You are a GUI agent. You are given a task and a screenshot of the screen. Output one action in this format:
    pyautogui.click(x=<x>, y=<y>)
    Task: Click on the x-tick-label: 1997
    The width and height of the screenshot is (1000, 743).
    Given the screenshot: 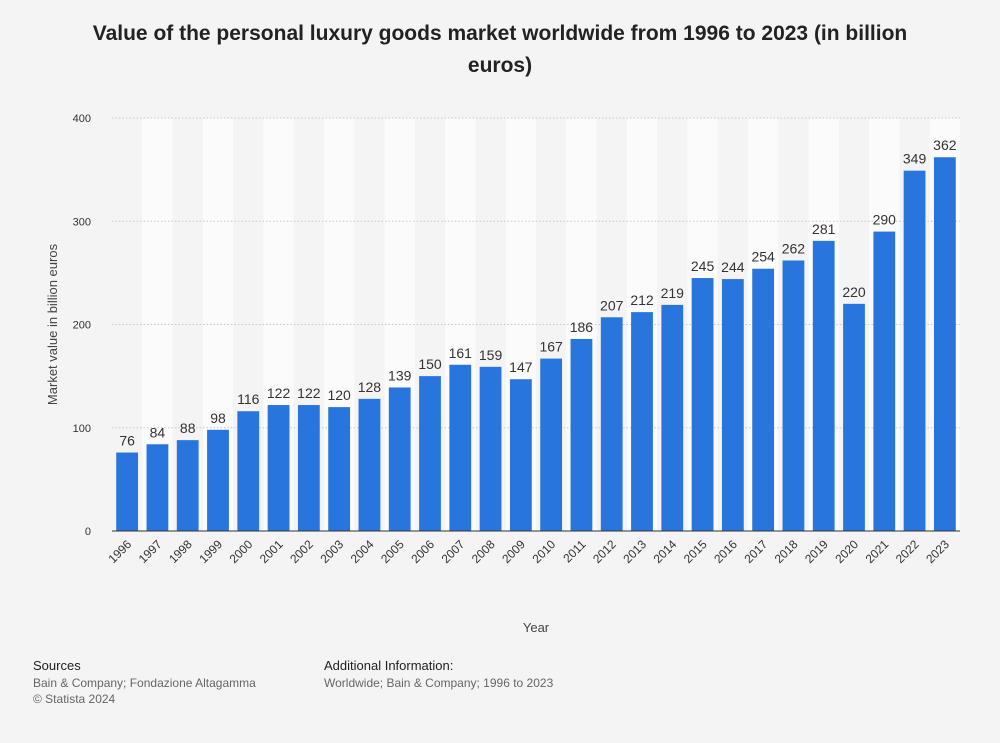 What is the action you would take?
    pyautogui.click(x=150, y=551)
    